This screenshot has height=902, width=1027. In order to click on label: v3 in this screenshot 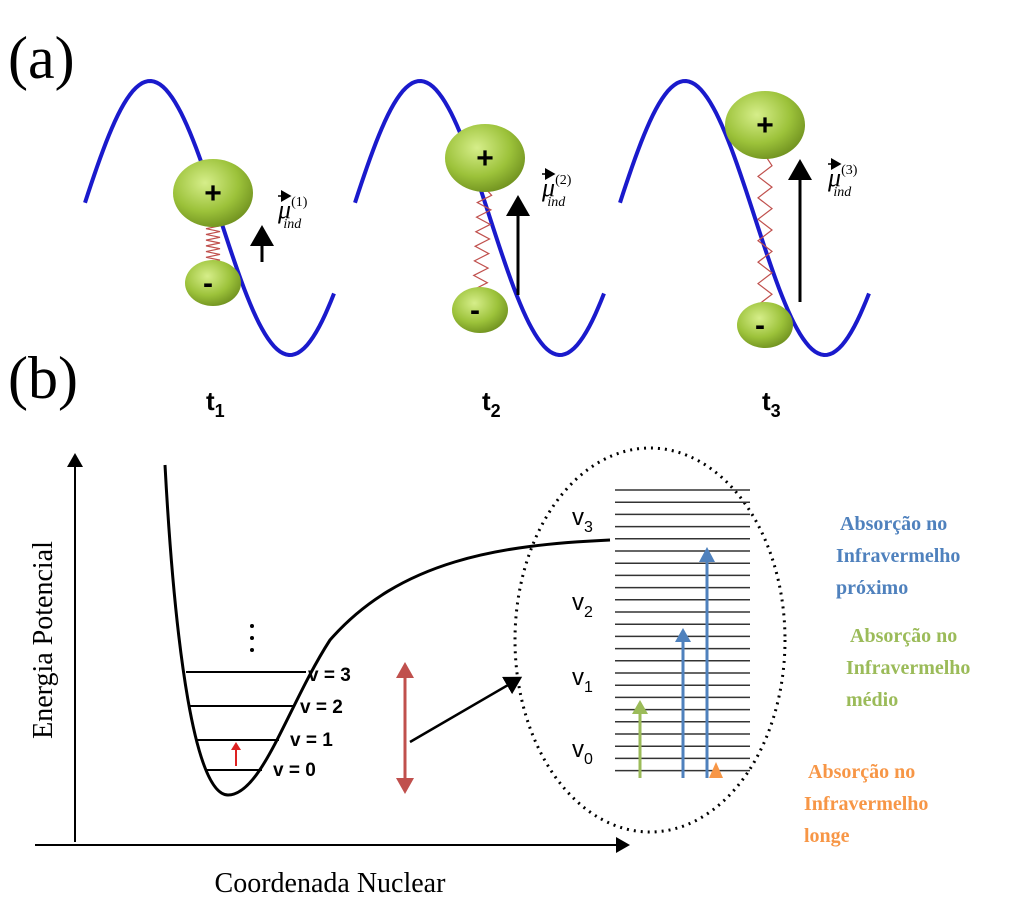, I will do `click(582, 520)`.